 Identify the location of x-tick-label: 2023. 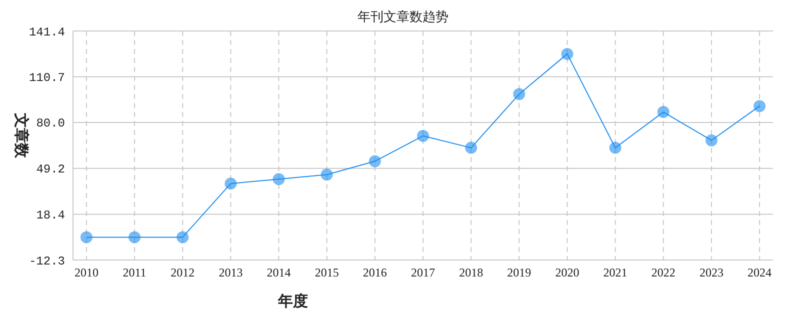
(711, 273).